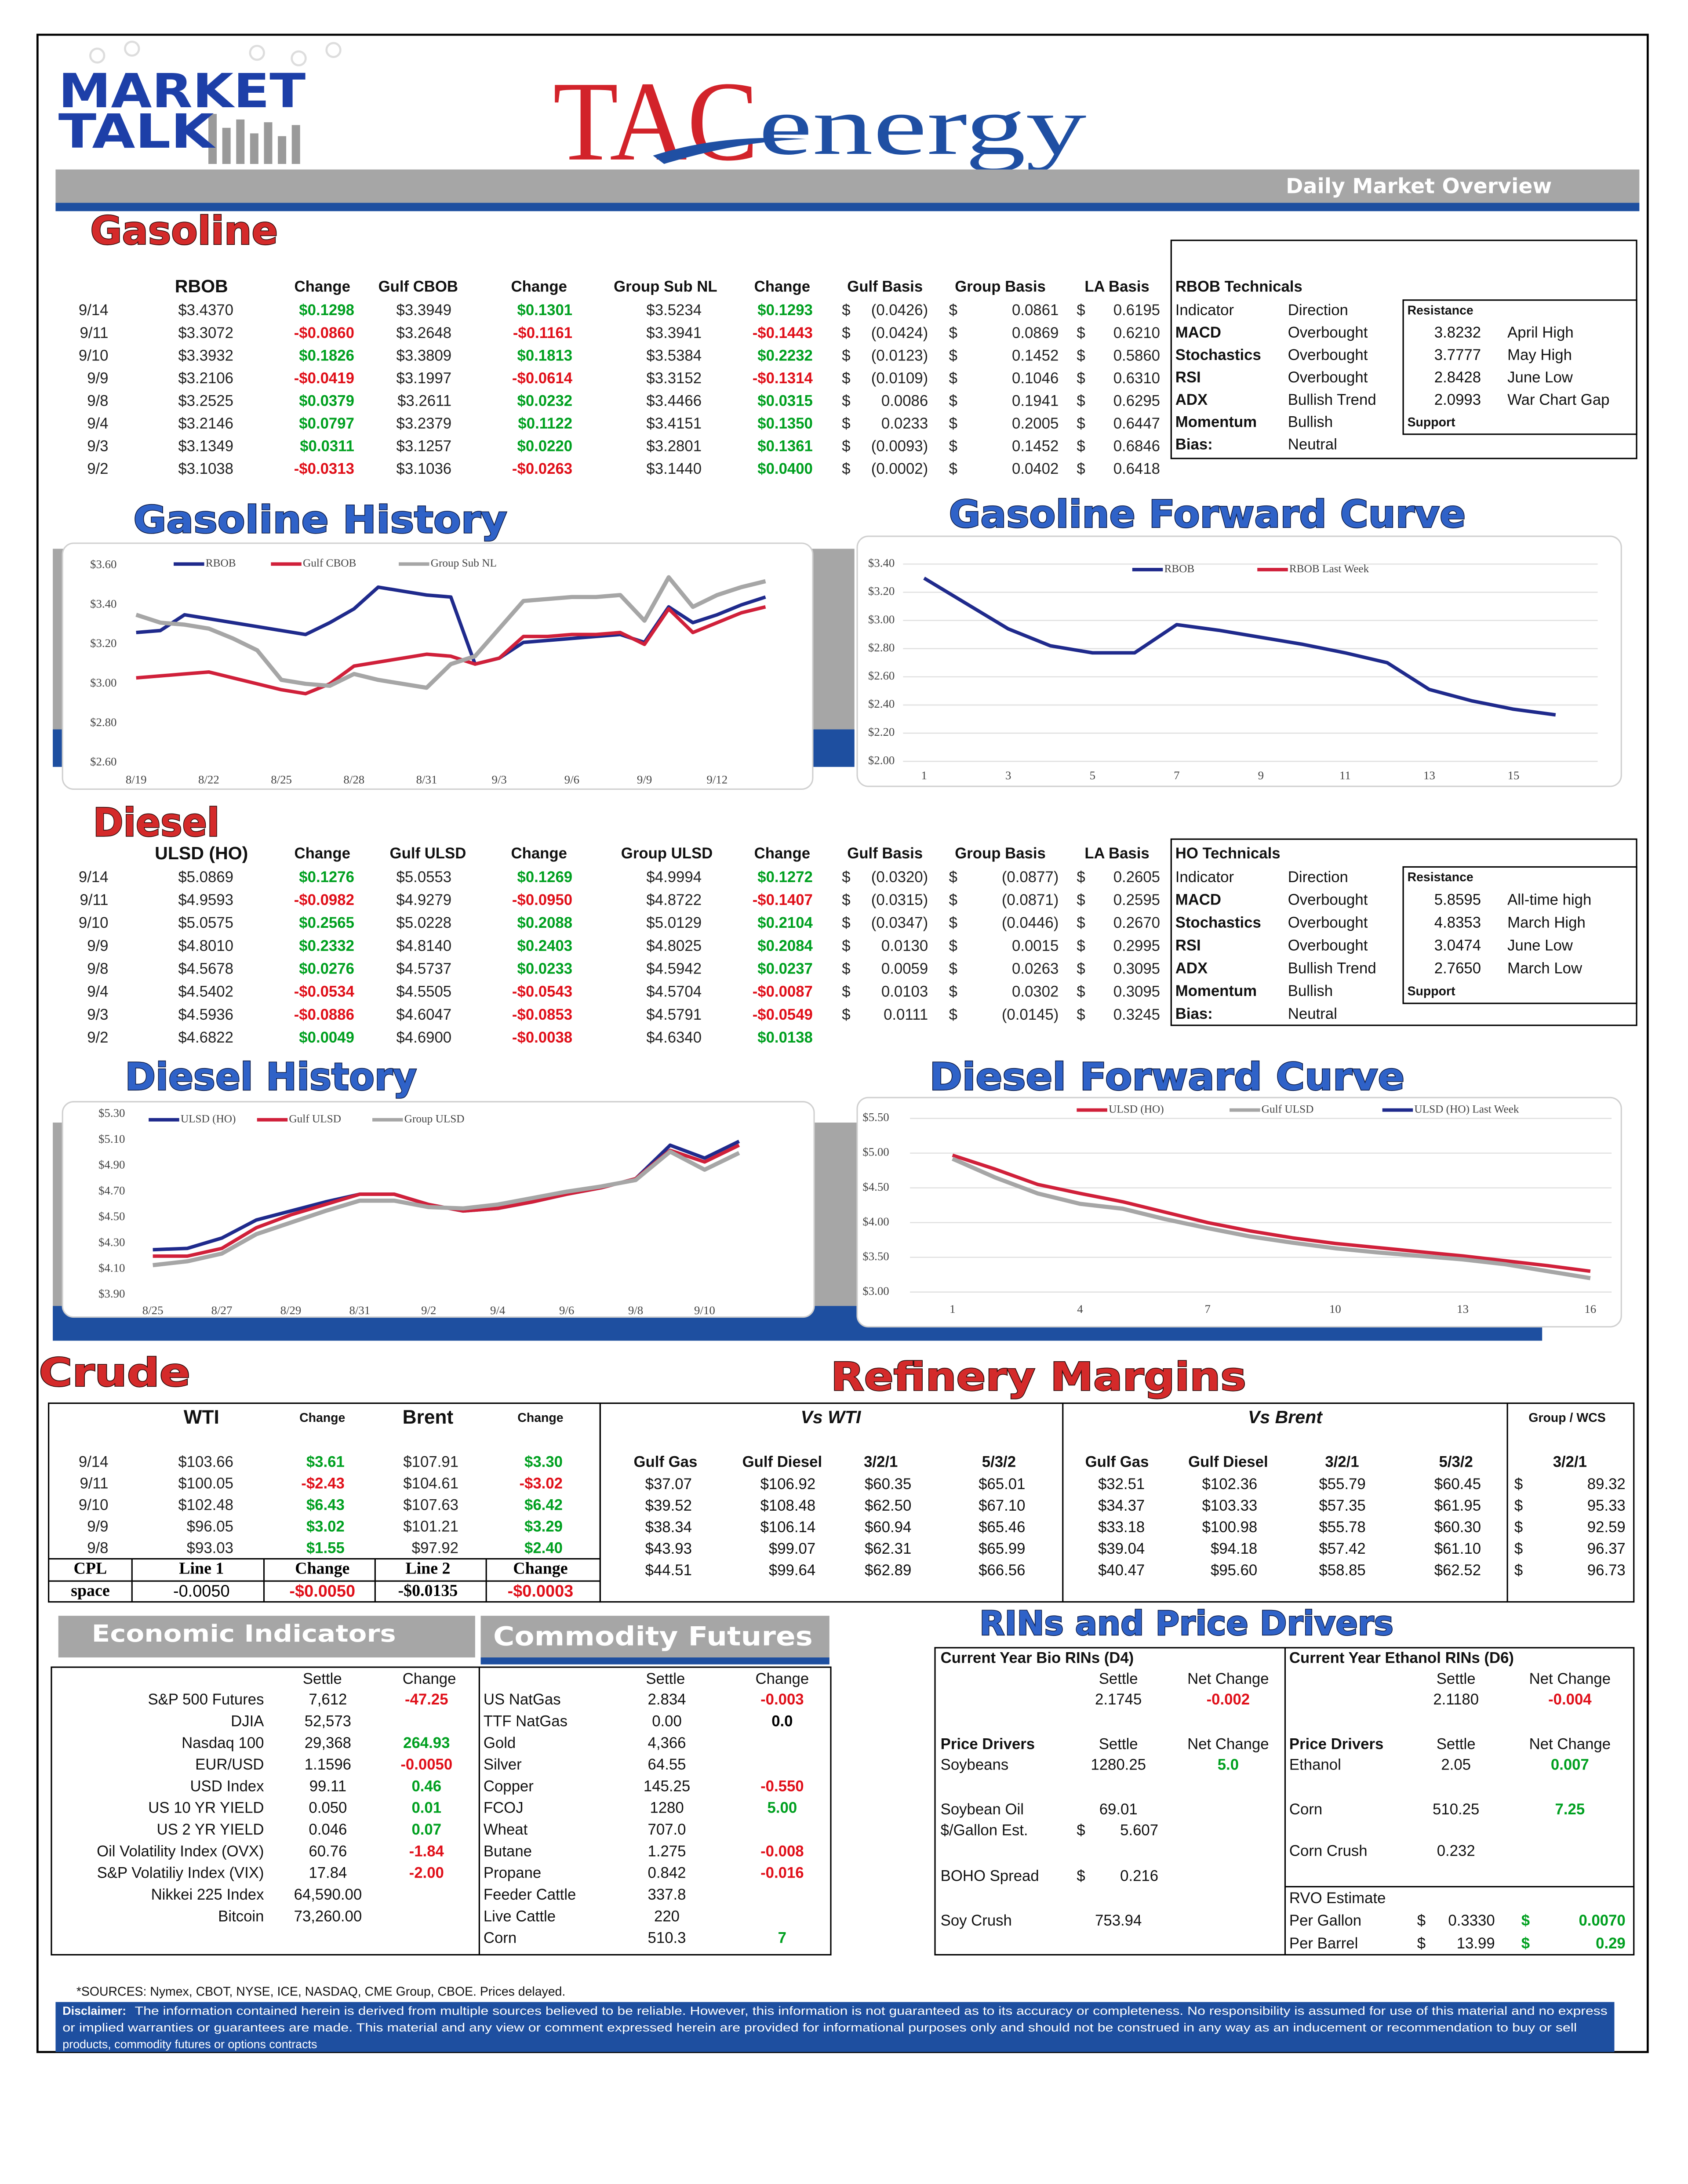 Image resolution: width=1688 pixels, height=2184 pixels. Describe the element at coordinates (1456, 1851) in the screenshot. I see `settle: 0.232` at that location.